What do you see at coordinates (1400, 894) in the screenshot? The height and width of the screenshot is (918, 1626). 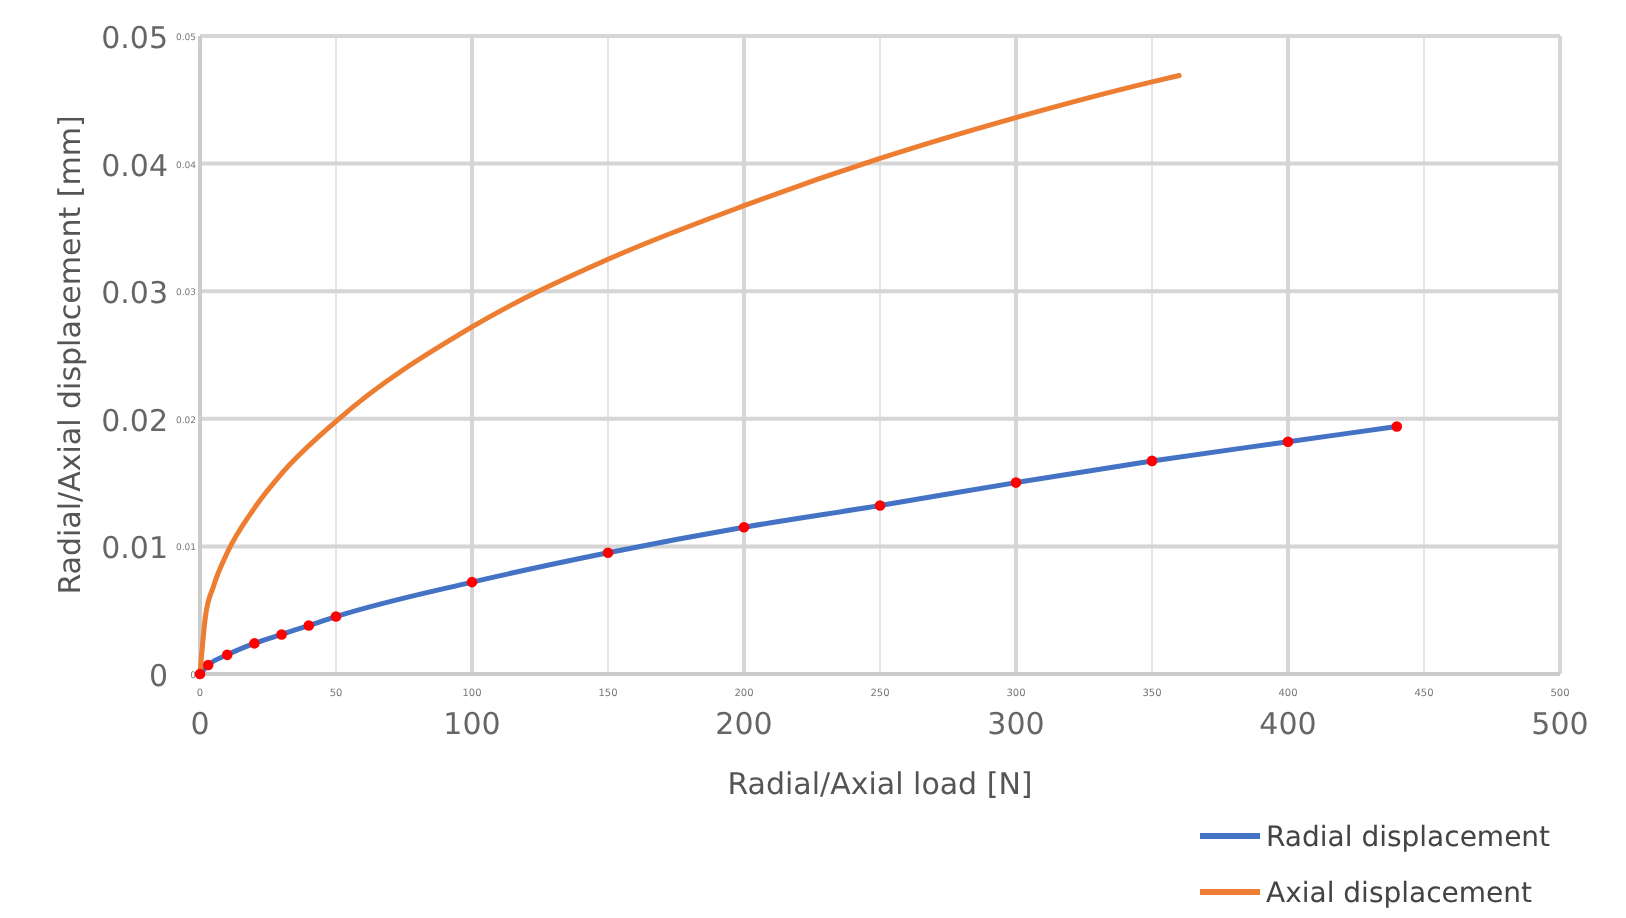 I see `legend-label: Axial displacement` at bounding box center [1400, 894].